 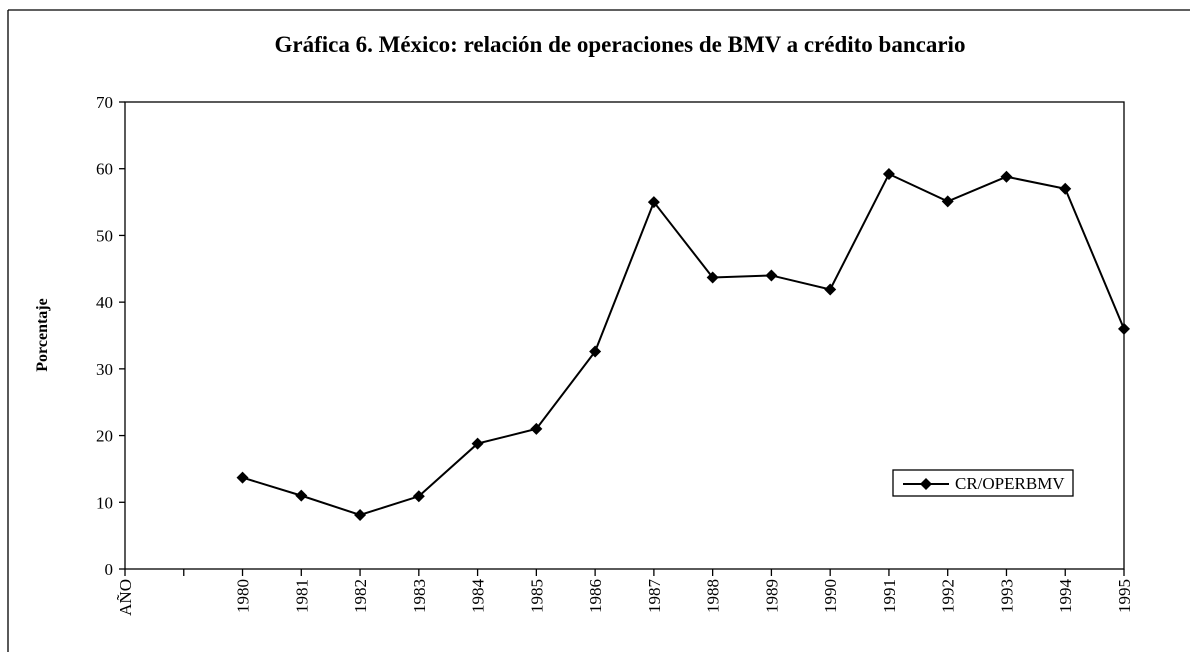 What do you see at coordinates (713, 596) in the screenshot?
I see `x-tick-label: 1988` at bounding box center [713, 596].